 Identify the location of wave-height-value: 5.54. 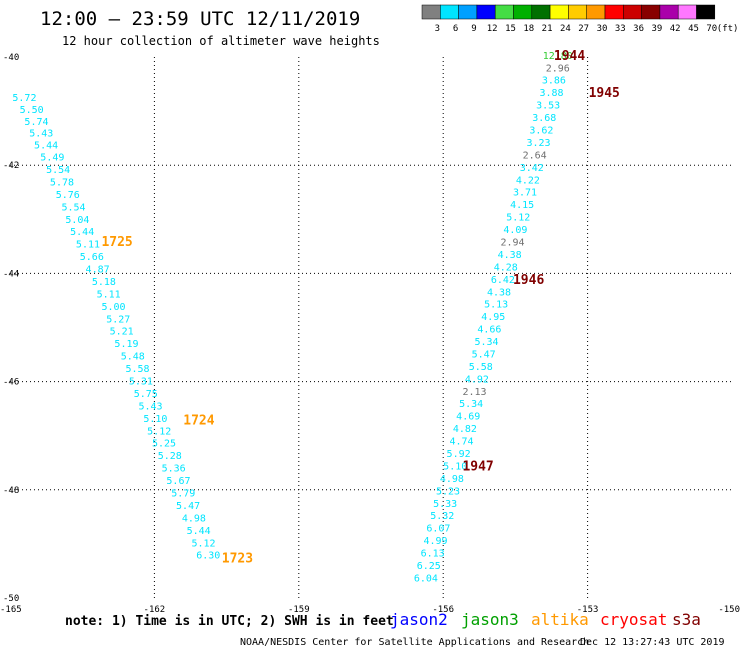
(58, 170).